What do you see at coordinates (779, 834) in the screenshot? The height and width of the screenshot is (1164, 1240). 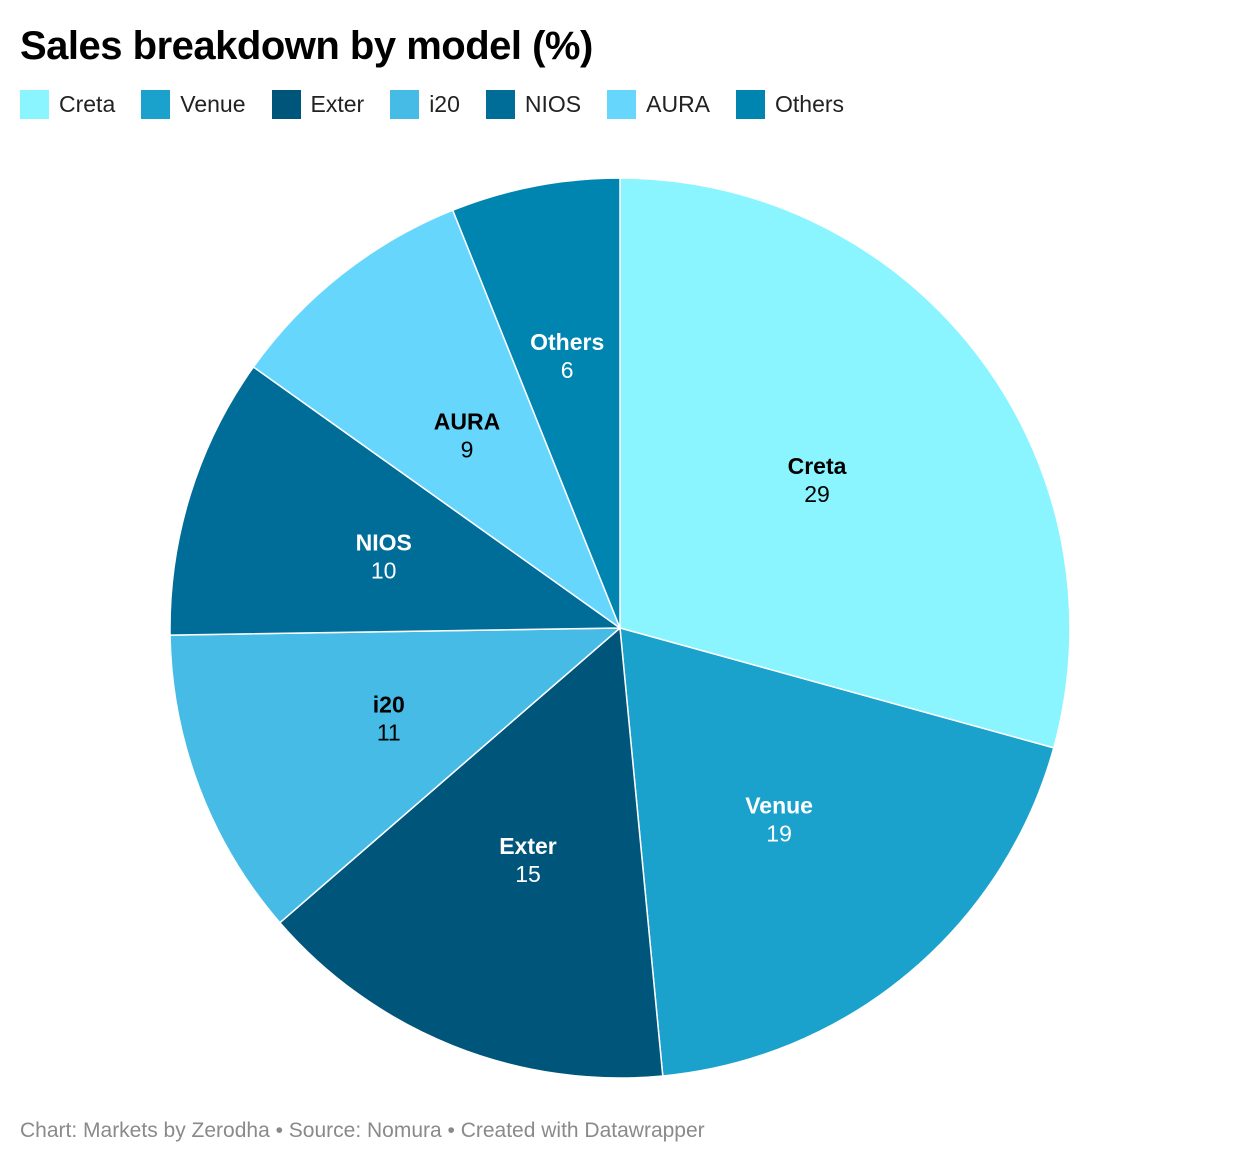 I see `slice-value-venue: 19` at bounding box center [779, 834].